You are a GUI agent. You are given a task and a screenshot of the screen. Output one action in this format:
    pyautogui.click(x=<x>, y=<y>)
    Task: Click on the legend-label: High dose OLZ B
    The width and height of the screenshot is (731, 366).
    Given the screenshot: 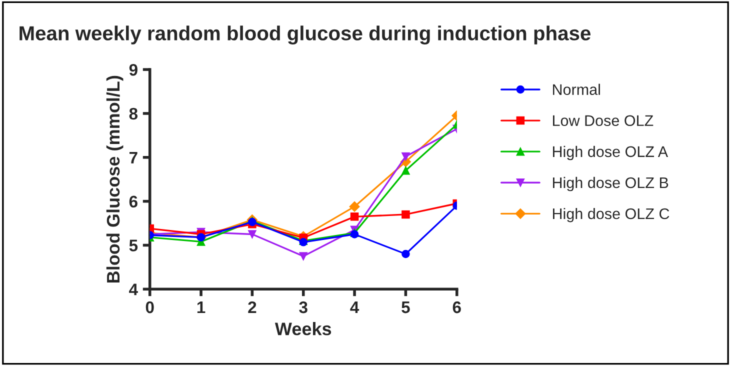 What is the action you would take?
    pyautogui.click(x=610, y=184)
    